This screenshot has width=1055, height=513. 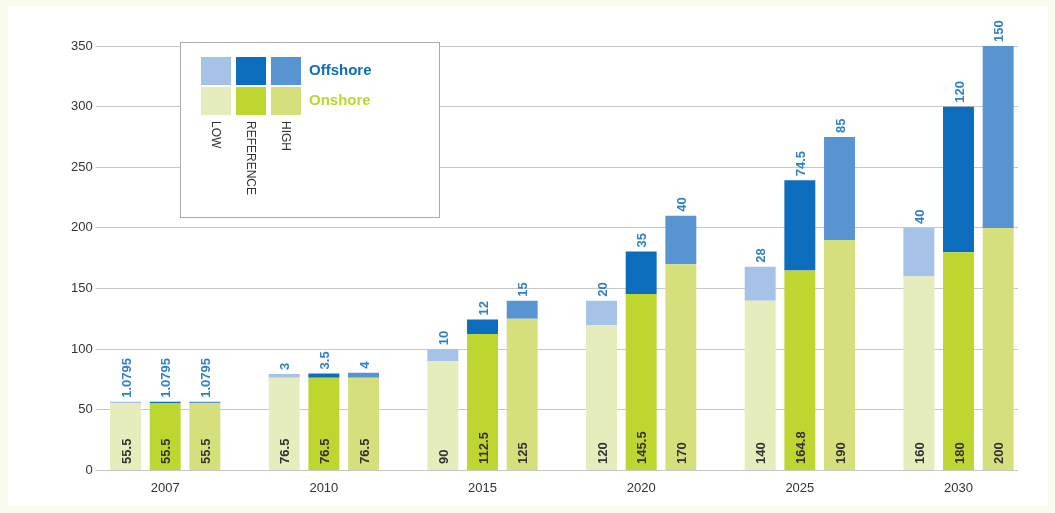 What do you see at coordinates (251, 158) in the screenshot?
I see `annotation: REFERENCE` at bounding box center [251, 158].